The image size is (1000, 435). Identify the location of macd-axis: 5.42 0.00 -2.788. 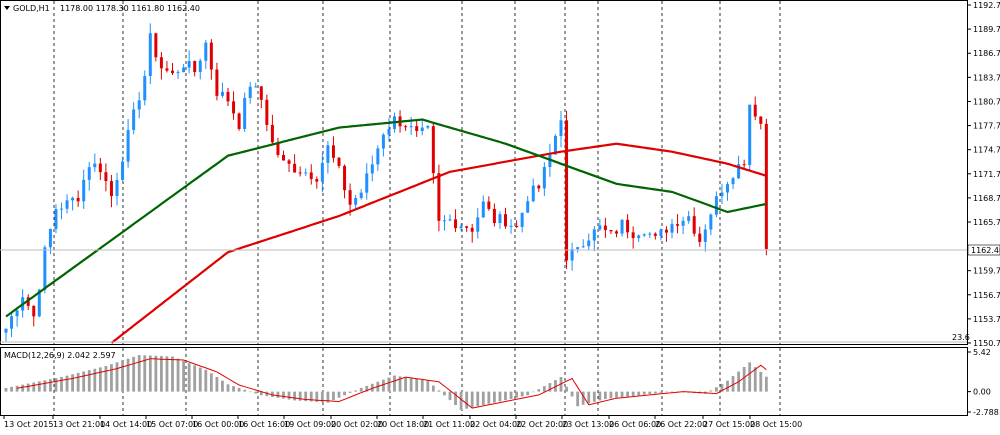
(983, 382).